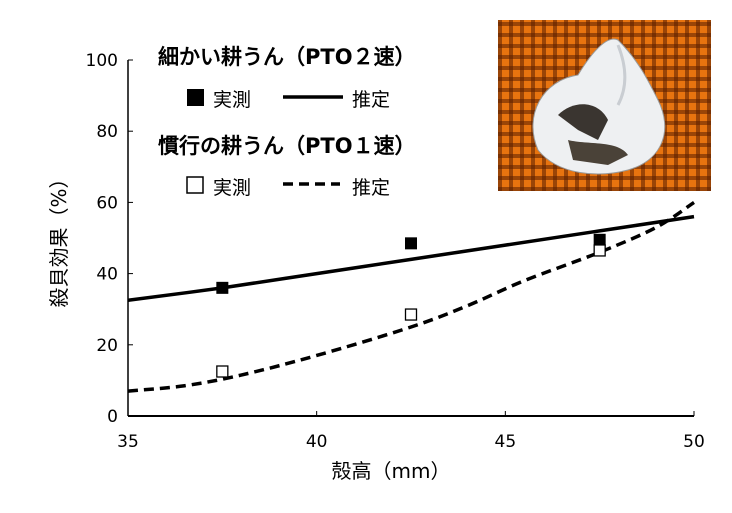  Describe the element at coordinates (317, 442) in the screenshot. I see `x-tick-label: 40` at that location.